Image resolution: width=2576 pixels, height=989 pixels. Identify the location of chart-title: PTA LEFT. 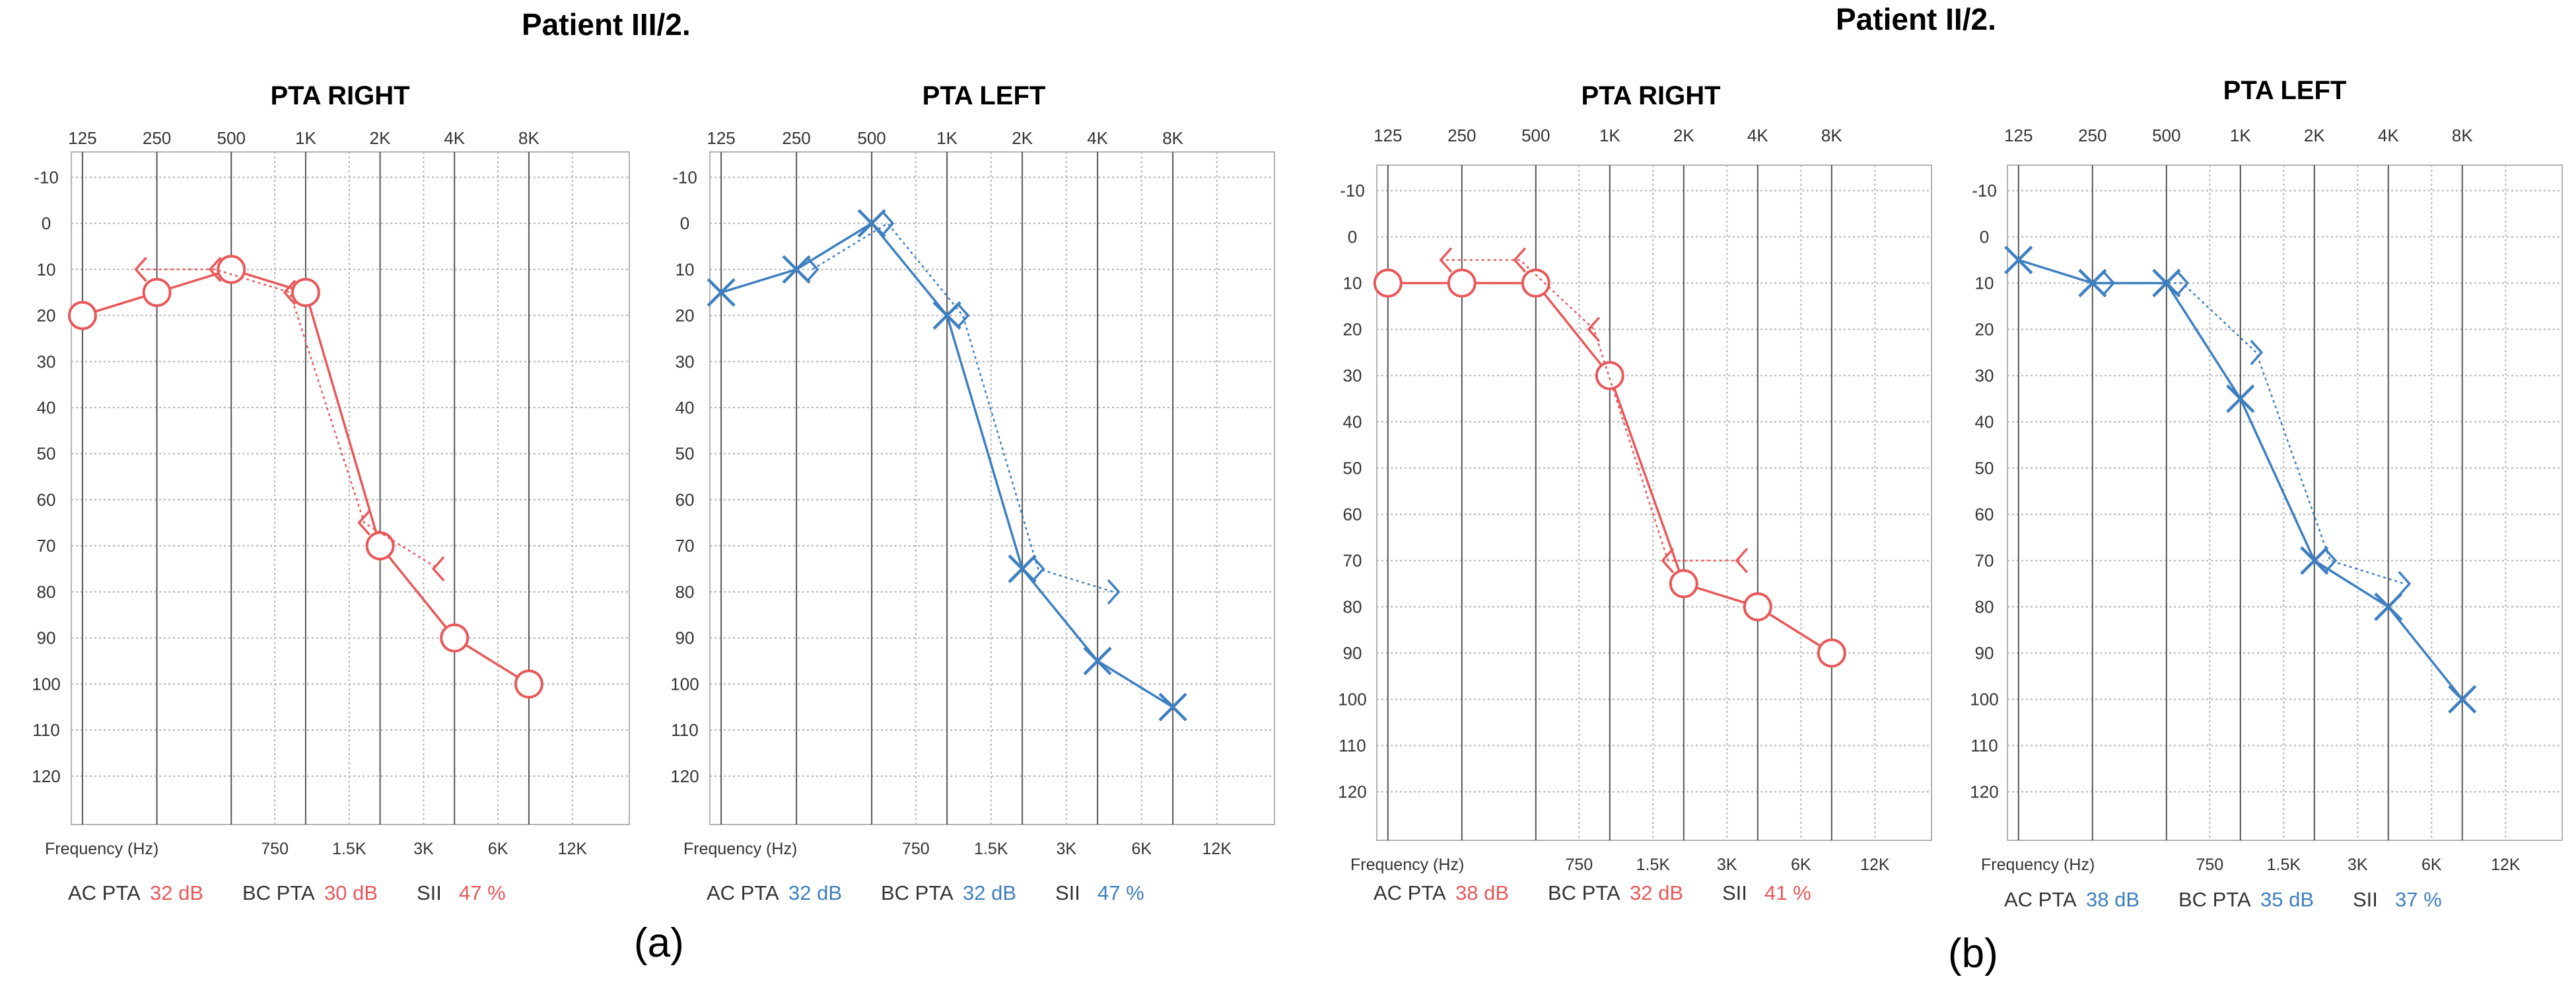
(2285, 90).